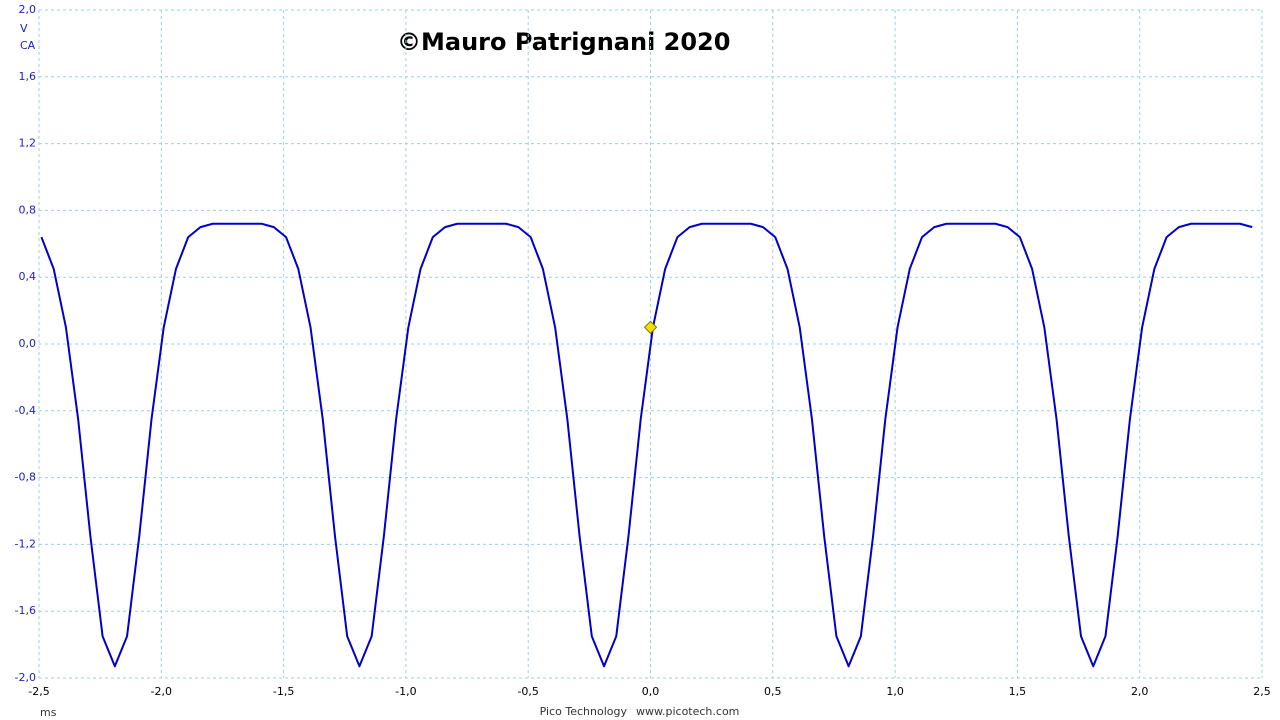 The image size is (1280, 720). Describe the element at coordinates (28, 45) in the screenshot. I see `y-coupling: CA` at that location.